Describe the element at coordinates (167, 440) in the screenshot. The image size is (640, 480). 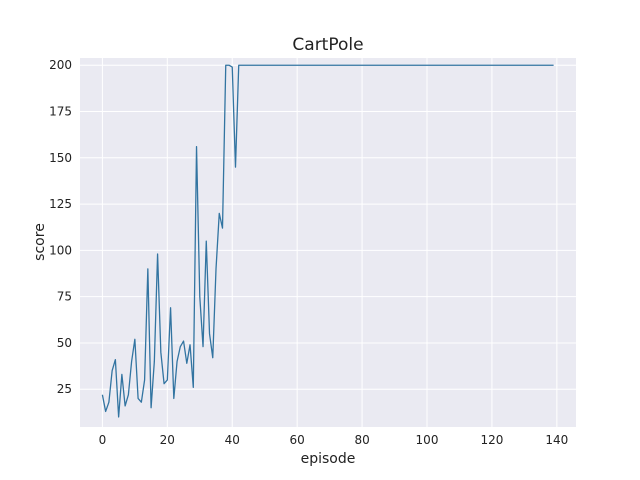
I see `x-tick-label: 20` at that location.